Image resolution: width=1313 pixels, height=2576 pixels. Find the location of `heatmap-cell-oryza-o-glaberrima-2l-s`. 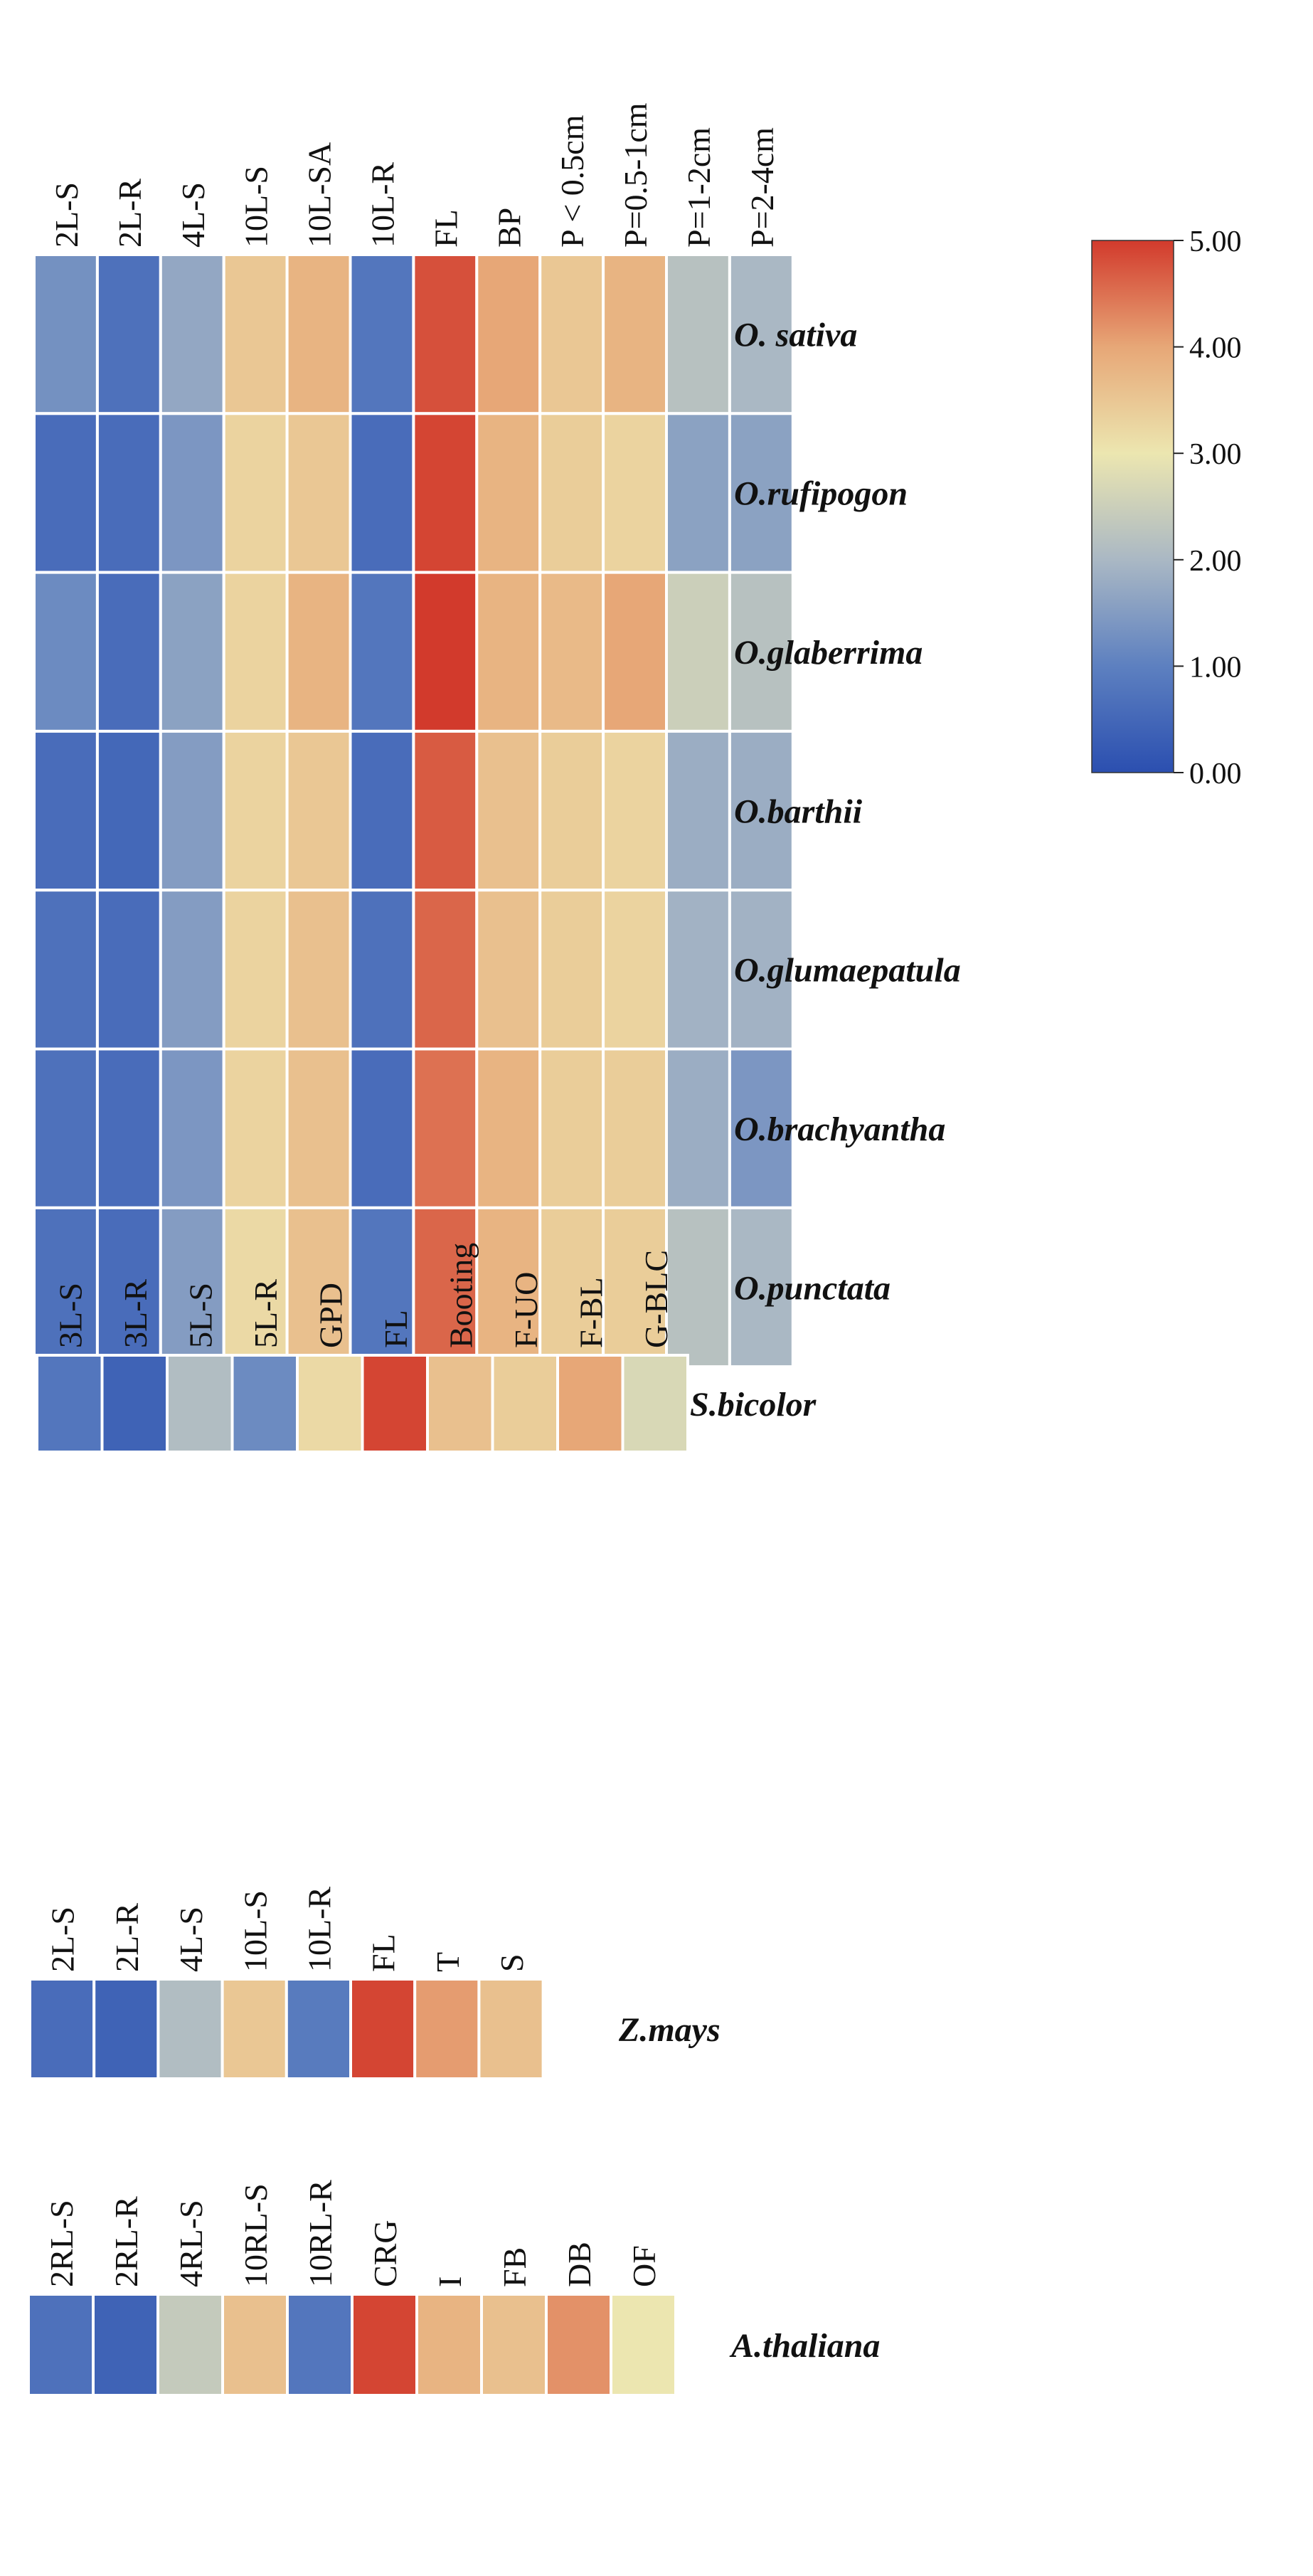

heatmap-cell-oryza-o-glaberrima-2l-s is located at coordinates (66, 652).